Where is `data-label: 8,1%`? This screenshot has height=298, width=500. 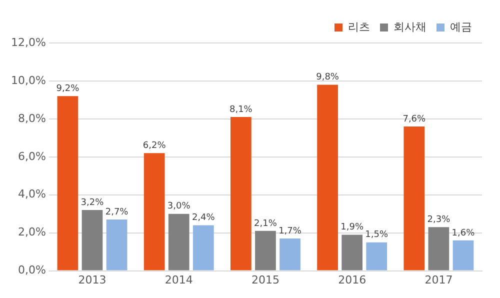 data-label: 8,1% is located at coordinates (241, 109).